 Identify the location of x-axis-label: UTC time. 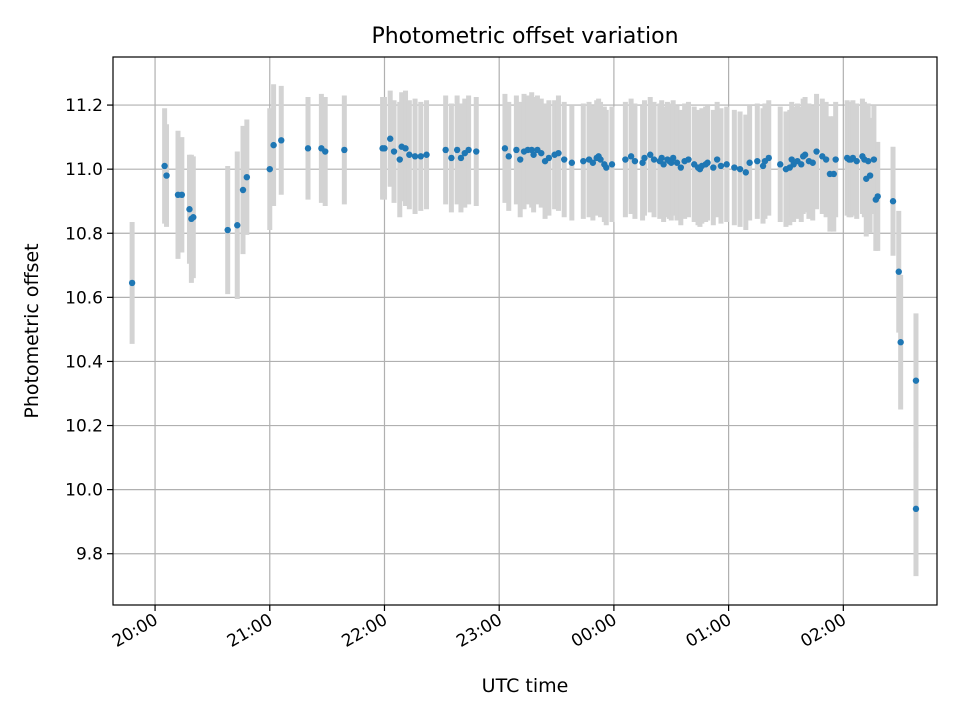
(525, 686).